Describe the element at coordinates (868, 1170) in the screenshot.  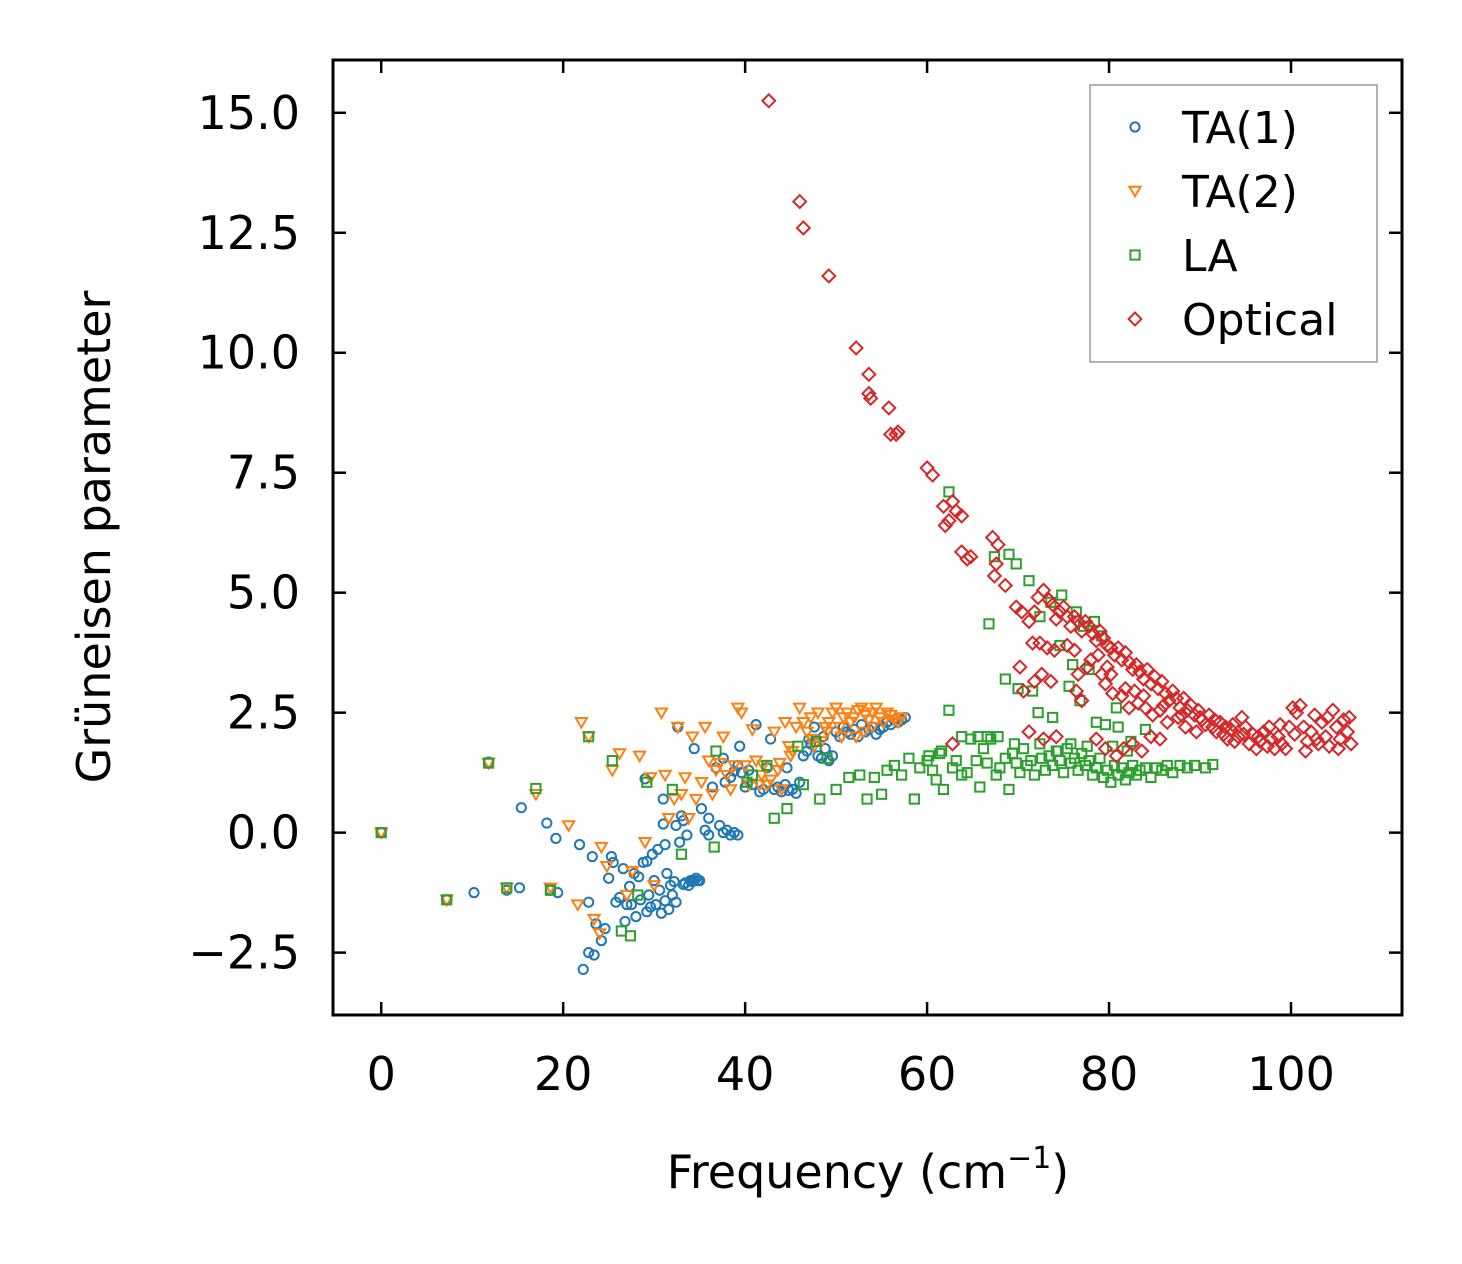
I see `x-axis-label: Frequency (cm−1)` at that location.